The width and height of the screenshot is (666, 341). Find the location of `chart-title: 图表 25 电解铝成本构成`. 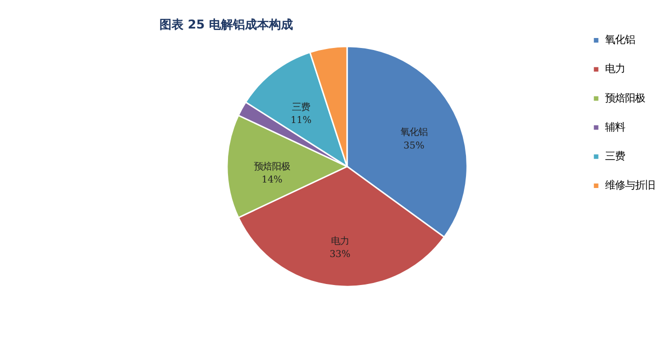

chart-title: 图表 25 电解铝成本构成 is located at coordinates (226, 25).